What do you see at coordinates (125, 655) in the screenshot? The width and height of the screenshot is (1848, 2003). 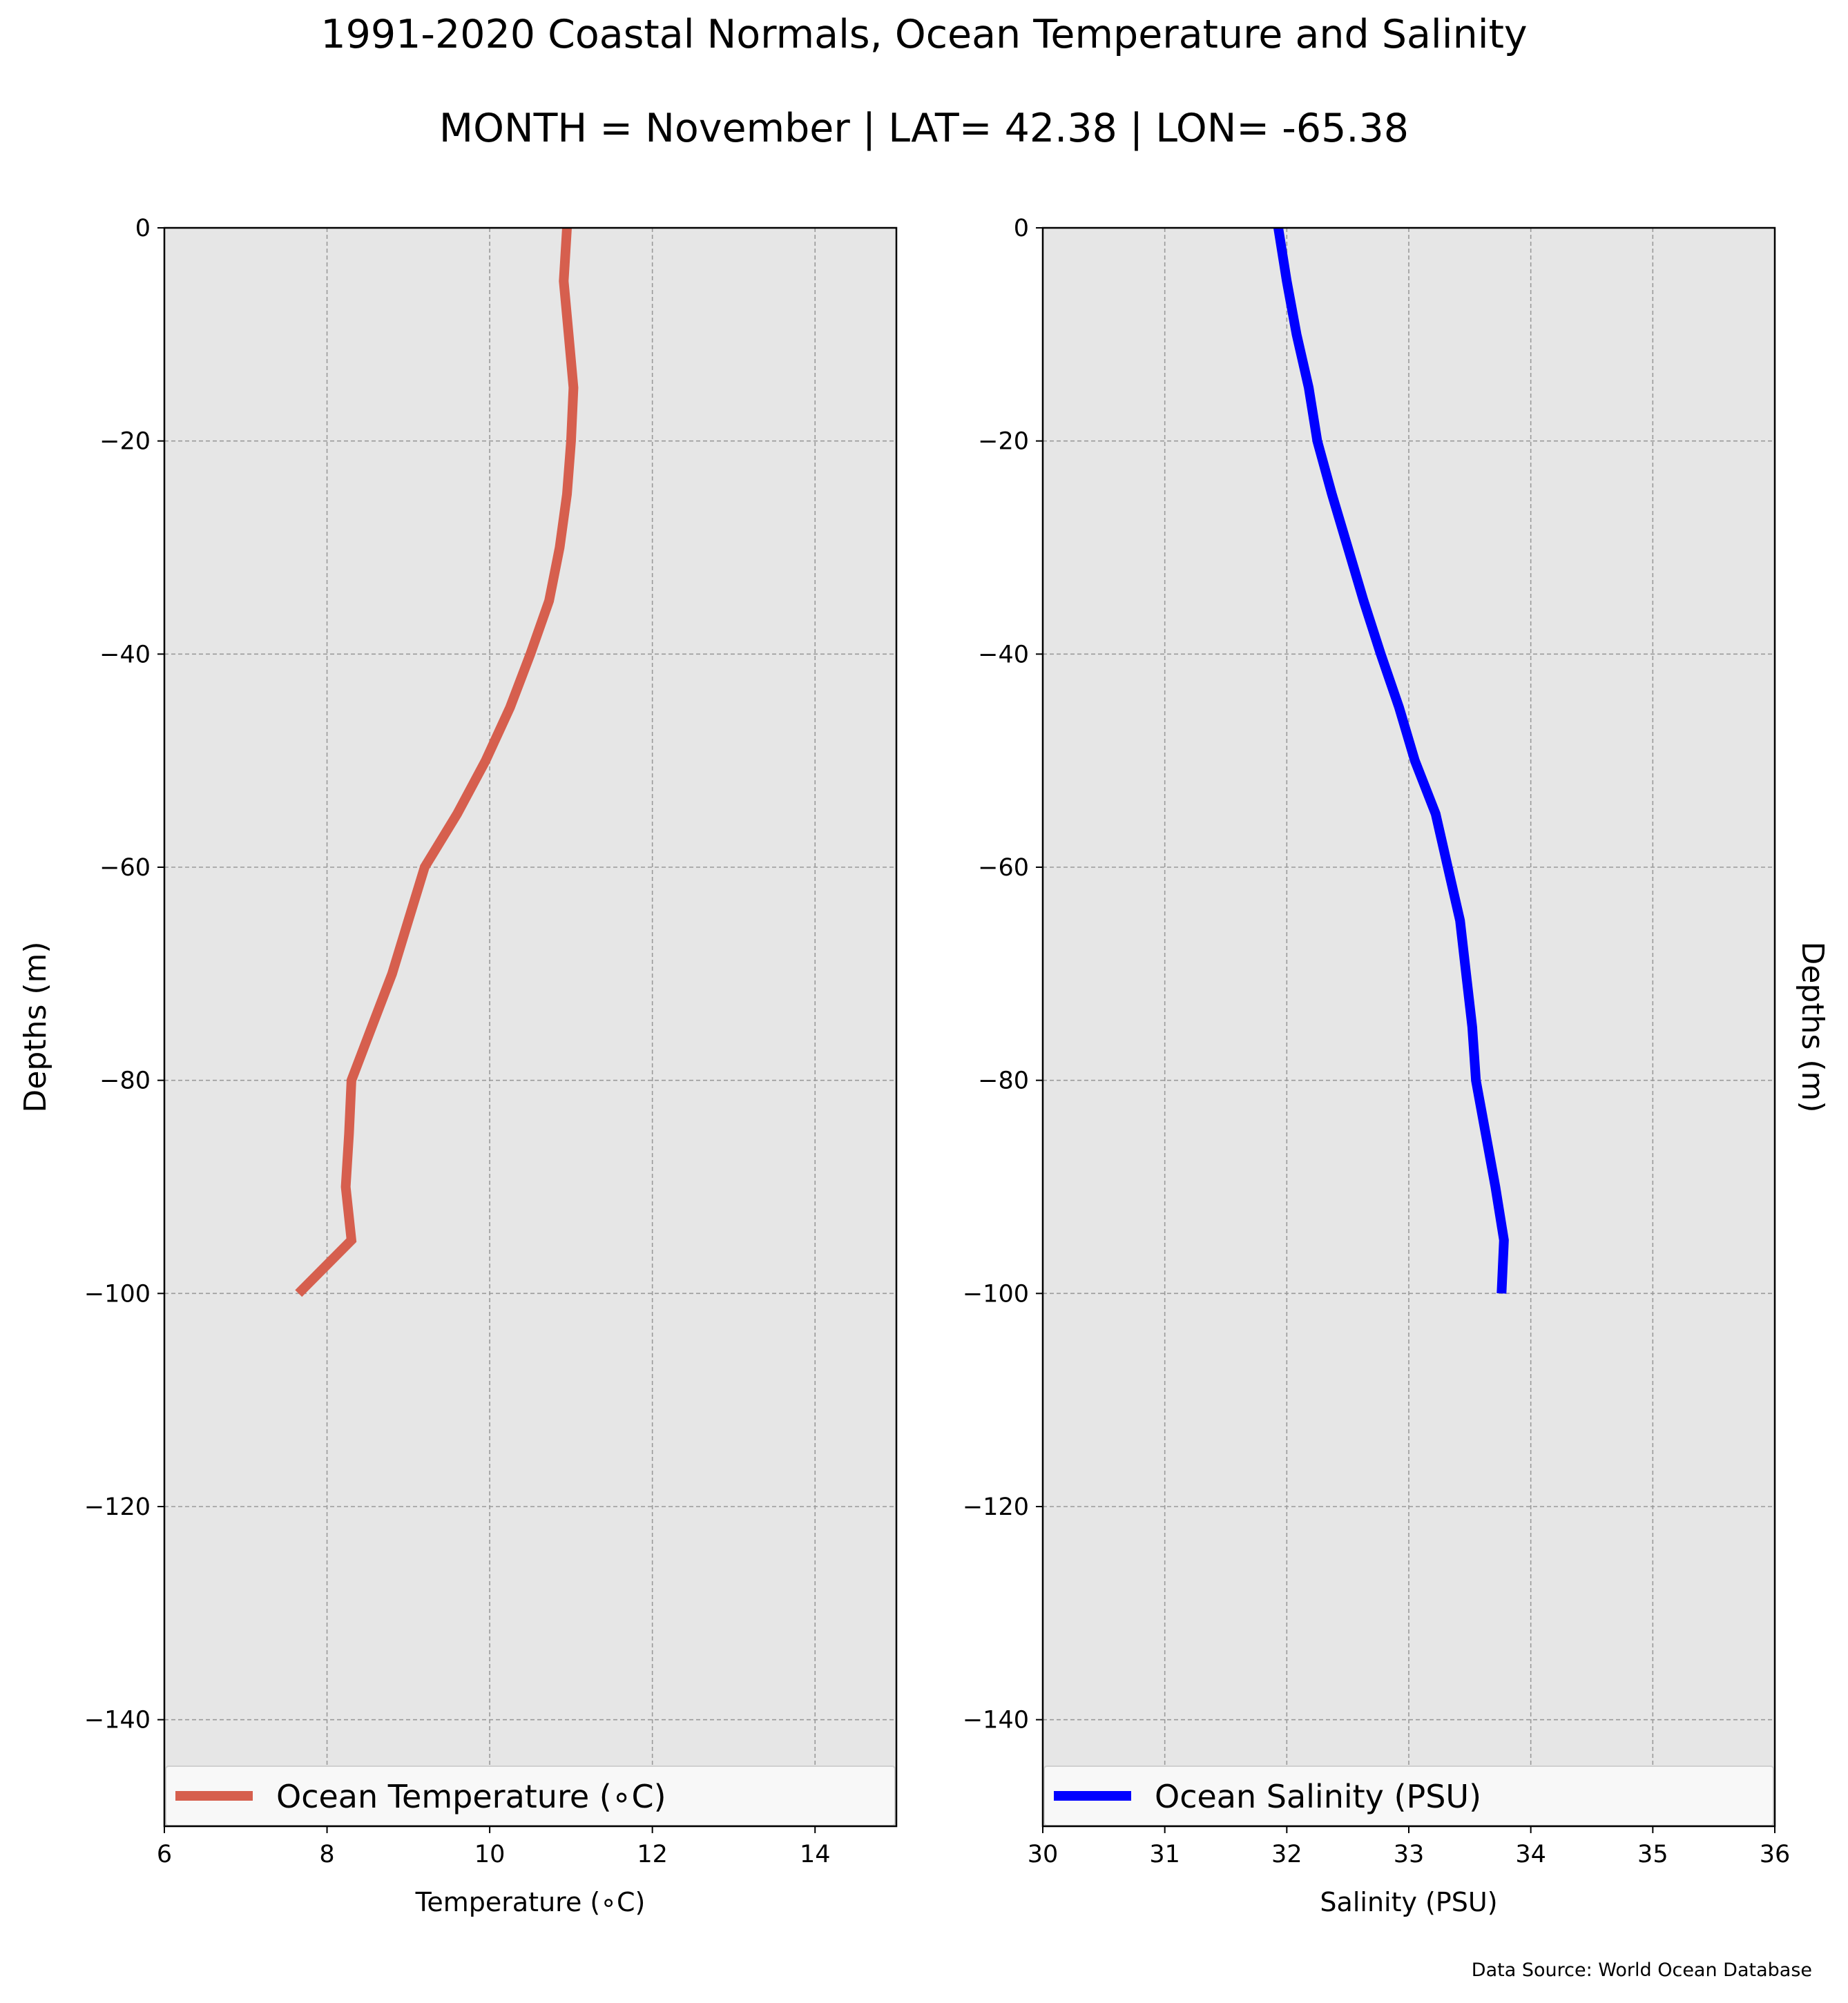 I see `temperature-y-tick-label: −40` at bounding box center [125, 655].